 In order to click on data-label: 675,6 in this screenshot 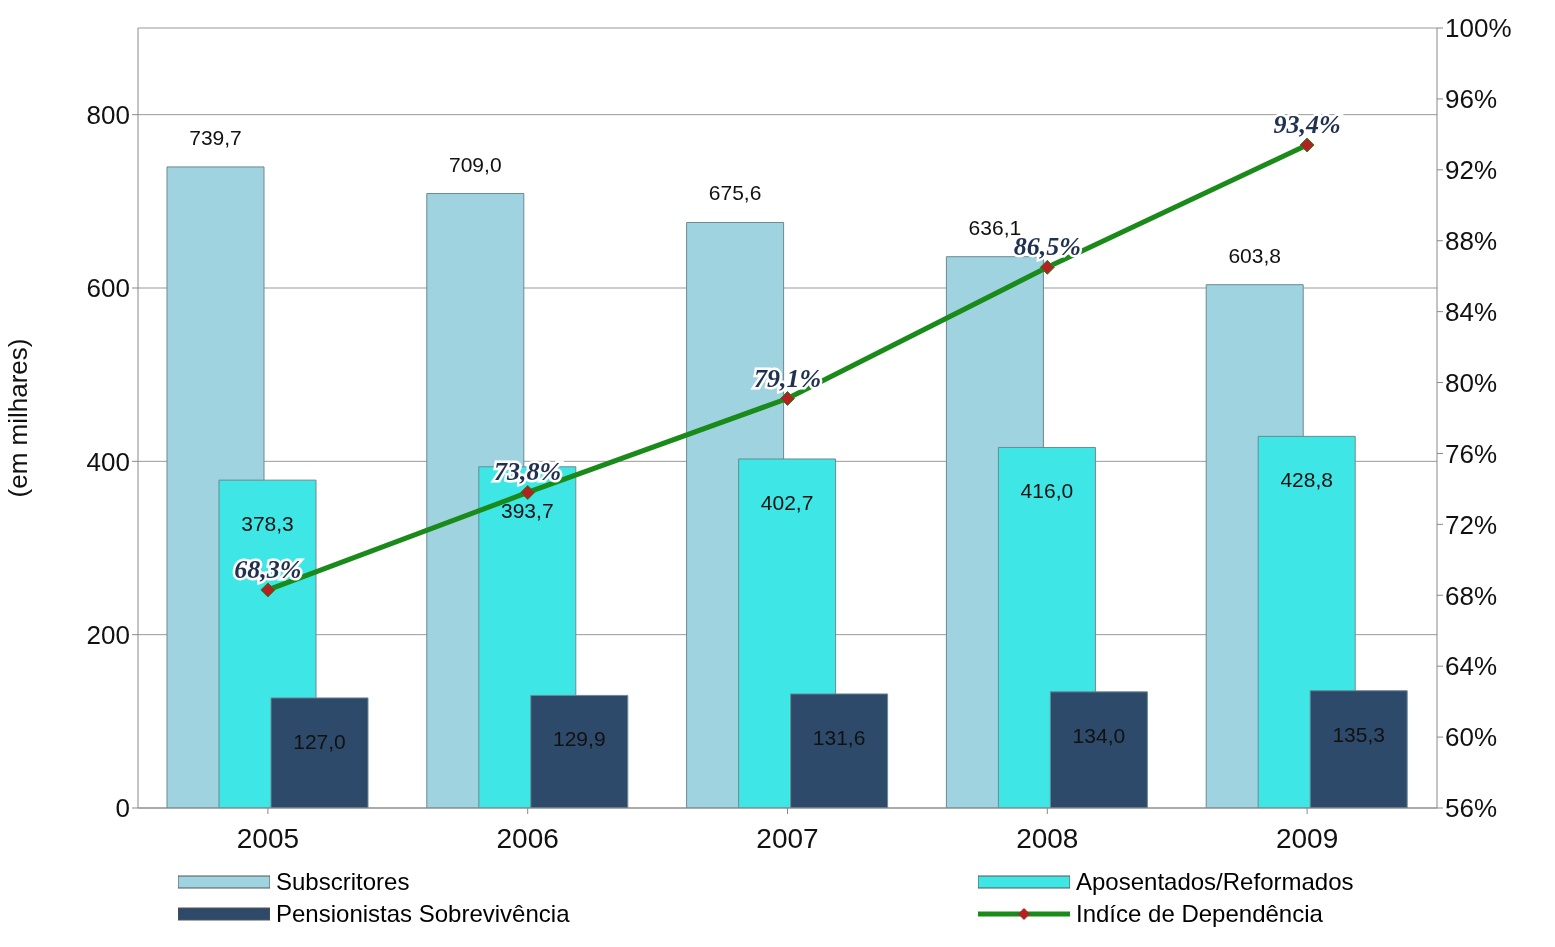, I will do `click(735, 193)`.